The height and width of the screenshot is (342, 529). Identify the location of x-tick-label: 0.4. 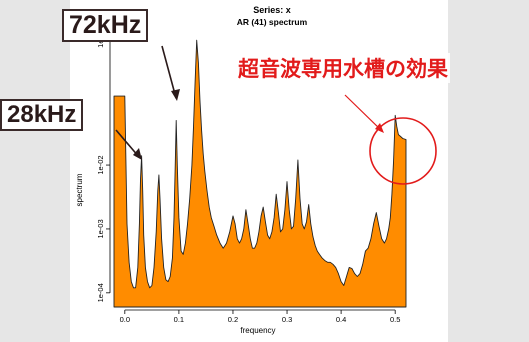
(341, 319).